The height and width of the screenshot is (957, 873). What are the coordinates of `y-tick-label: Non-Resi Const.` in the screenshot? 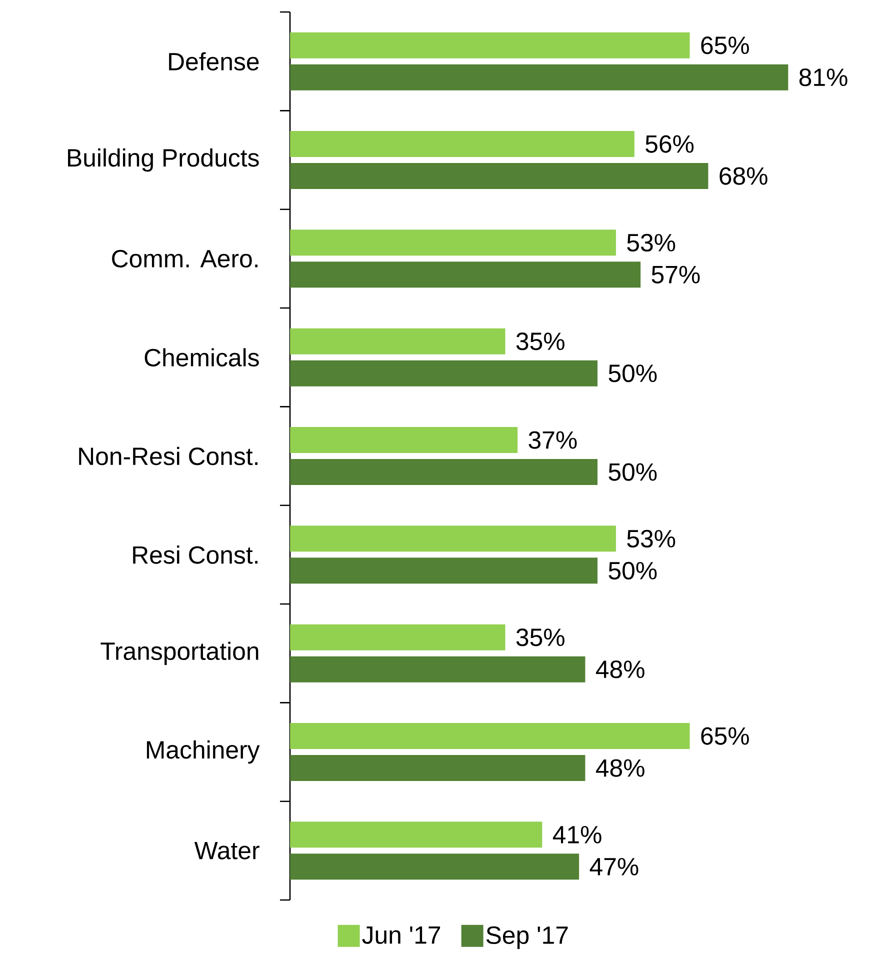 It's located at (168, 456).